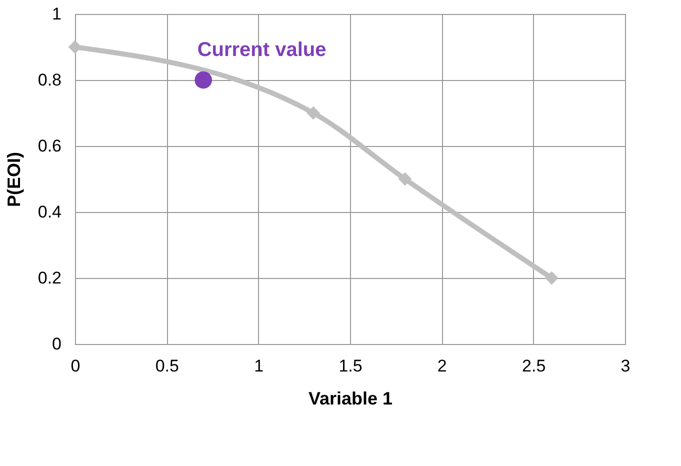  I want to click on y-tick-label: 0.6, so click(50, 146).